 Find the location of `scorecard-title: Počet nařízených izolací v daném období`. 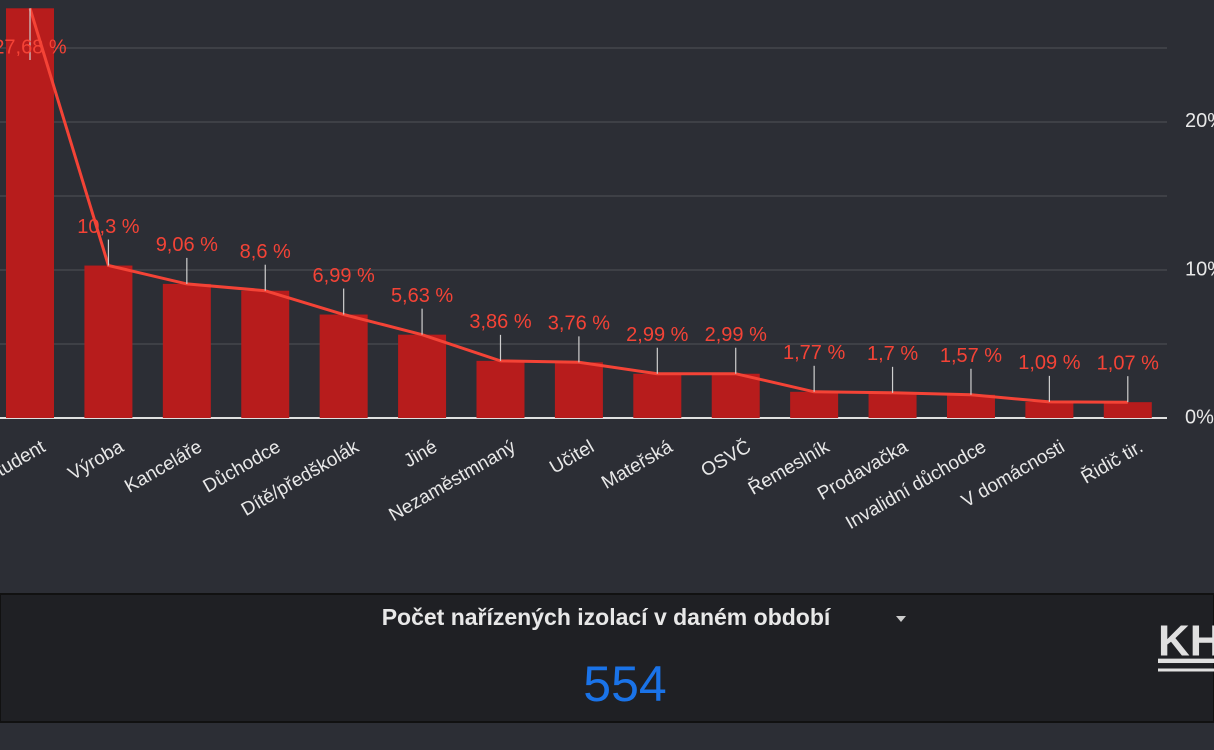

scorecard-title: Počet nařízených izolací v daném období is located at coordinates (607, 617).